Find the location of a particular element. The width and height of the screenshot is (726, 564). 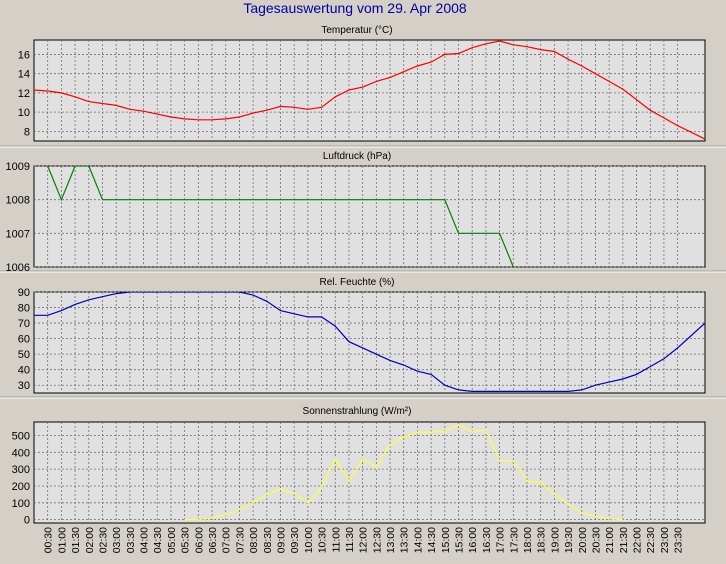

chart-title: Luftdruck (hPa) is located at coordinates (357, 156).